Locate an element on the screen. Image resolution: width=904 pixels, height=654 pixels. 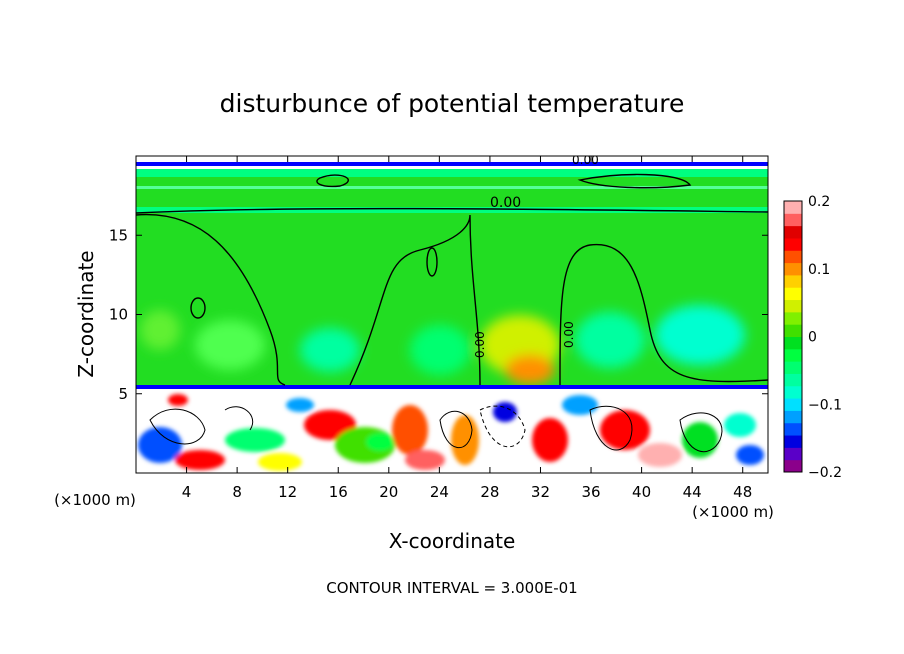
x-tick-label: 8 is located at coordinates (237, 492).